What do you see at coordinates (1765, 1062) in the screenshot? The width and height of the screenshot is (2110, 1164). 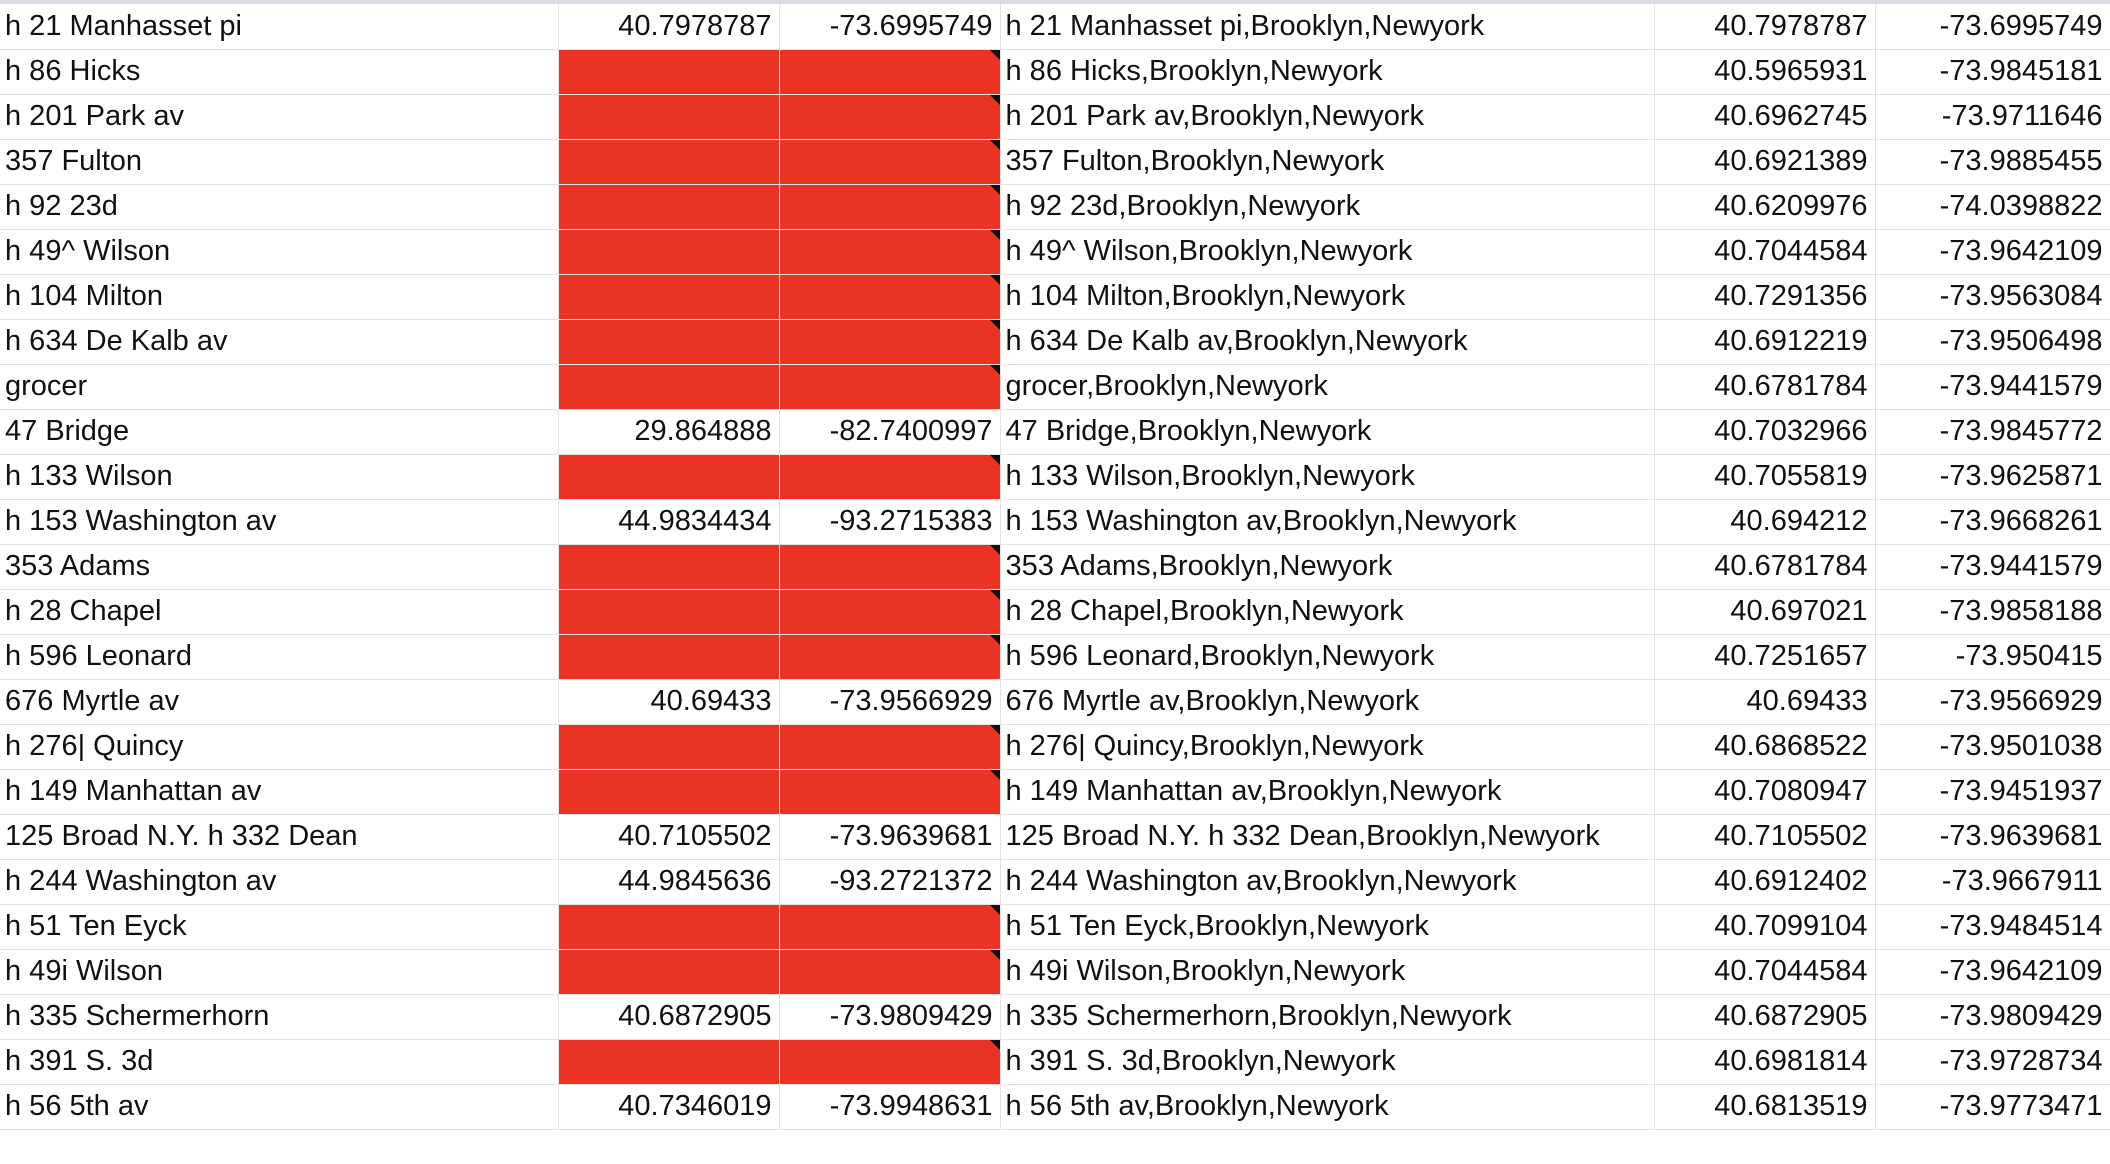 I see `geocoded-latitude-cell: 40.6981814` at bounding box center [1765, 1062].